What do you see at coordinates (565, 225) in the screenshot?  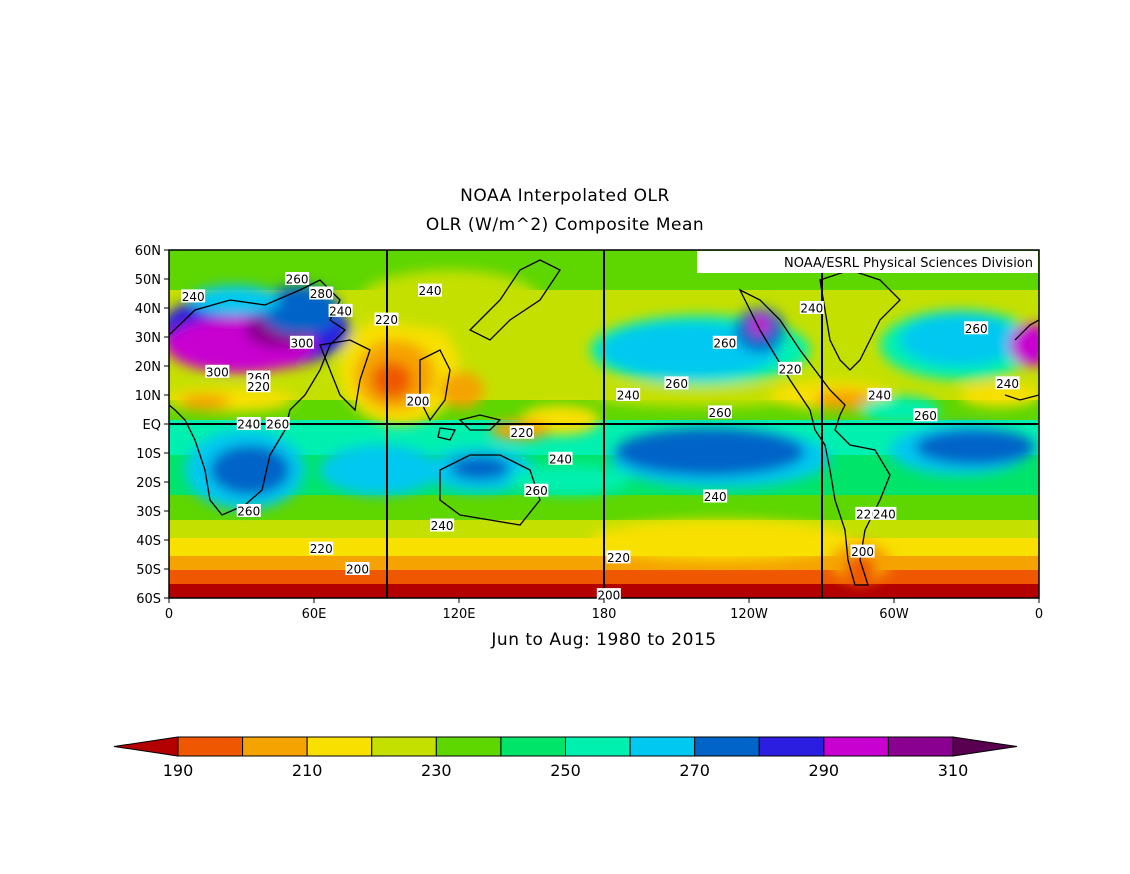 I see `map-subtitle: OLR (W/m^2) Composite Mean` at bounding box center [565, 225].